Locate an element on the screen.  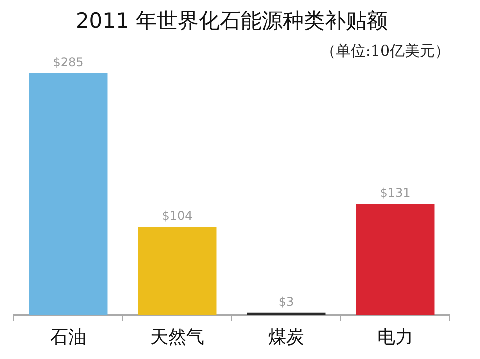
chart-subtitle: （单位:10亿美元） is located at coordinates (385, 51).